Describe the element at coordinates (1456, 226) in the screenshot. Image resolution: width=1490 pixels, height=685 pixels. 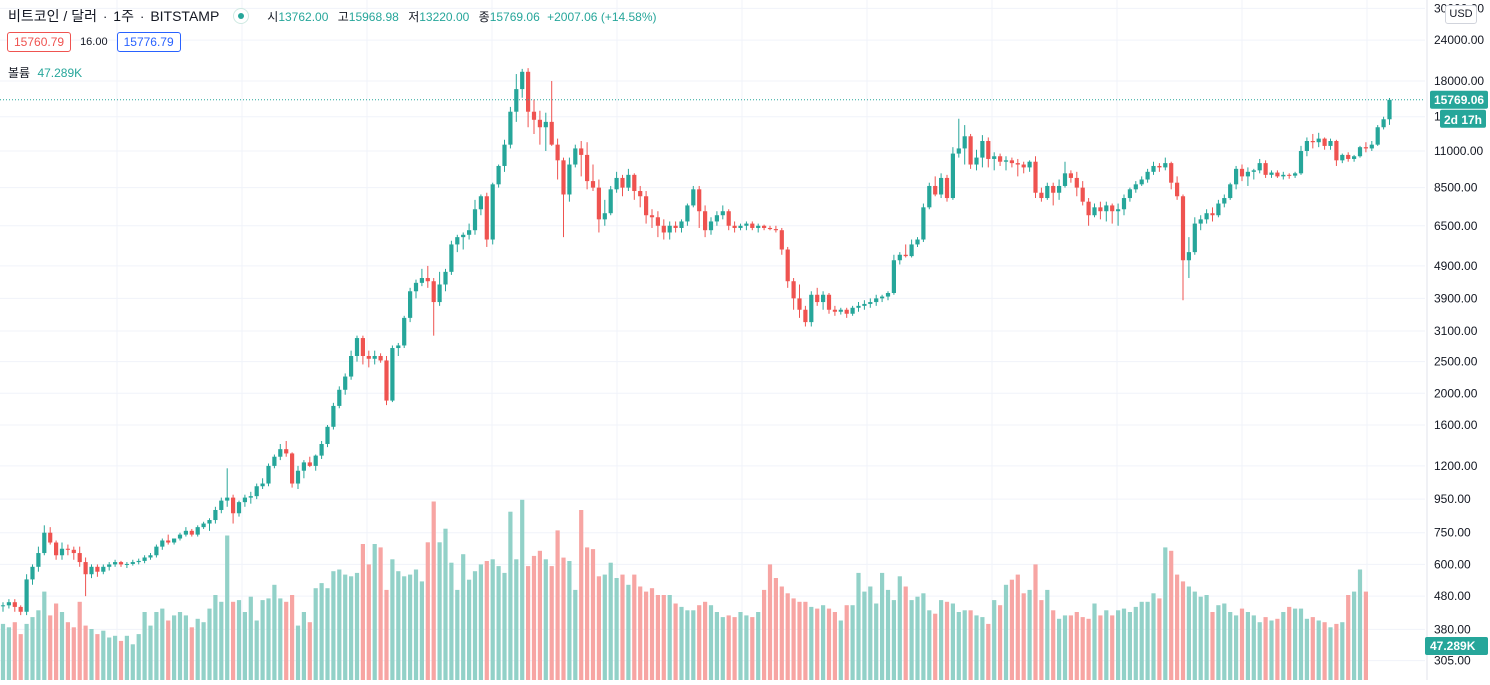
I see `y-tick-label: 6500.00` at that location.